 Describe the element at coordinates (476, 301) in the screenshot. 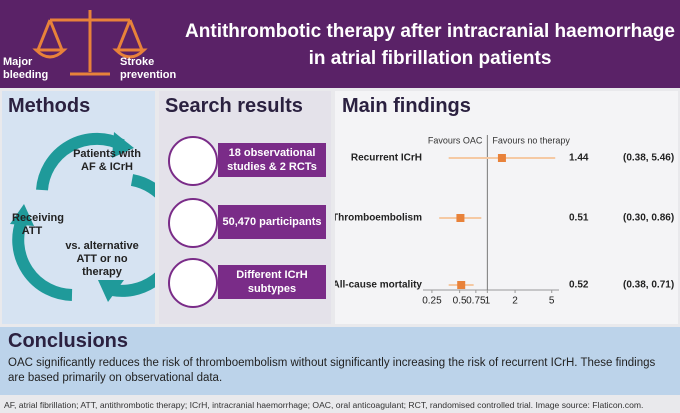

I see `x-tick-label: 0.75` at that location.